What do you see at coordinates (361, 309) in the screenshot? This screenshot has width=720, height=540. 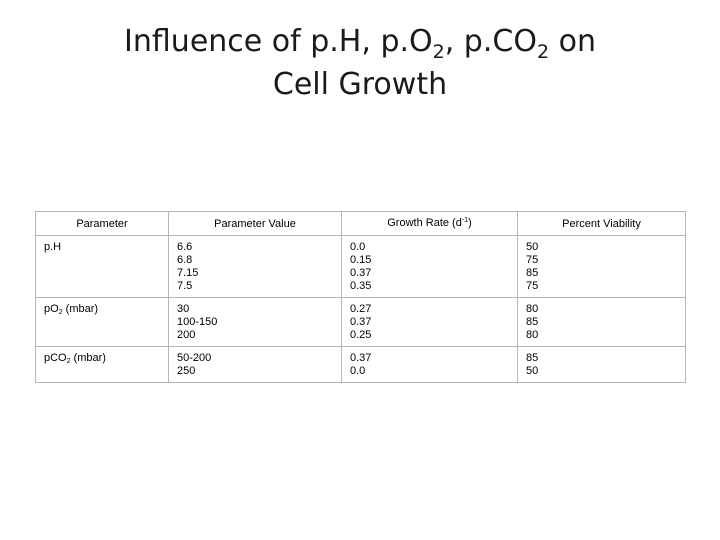 I see `growth-item: 0.27` at bounding box center [361, 309].